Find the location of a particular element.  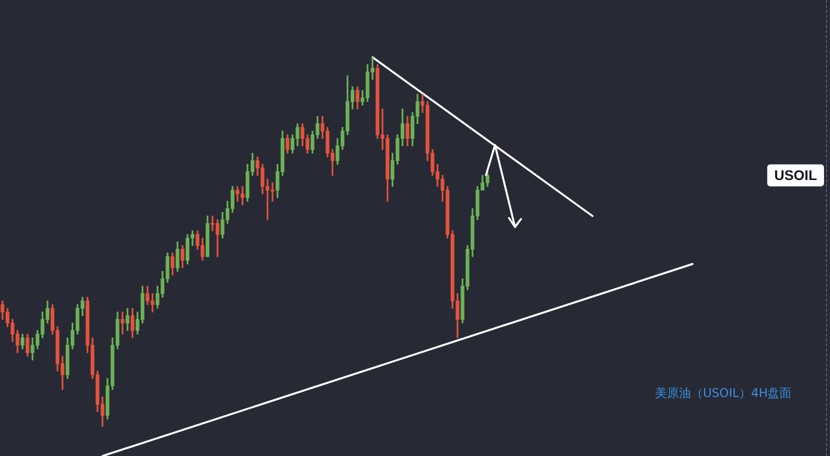

annotation: USOIL is located at coordinates (796, 175).